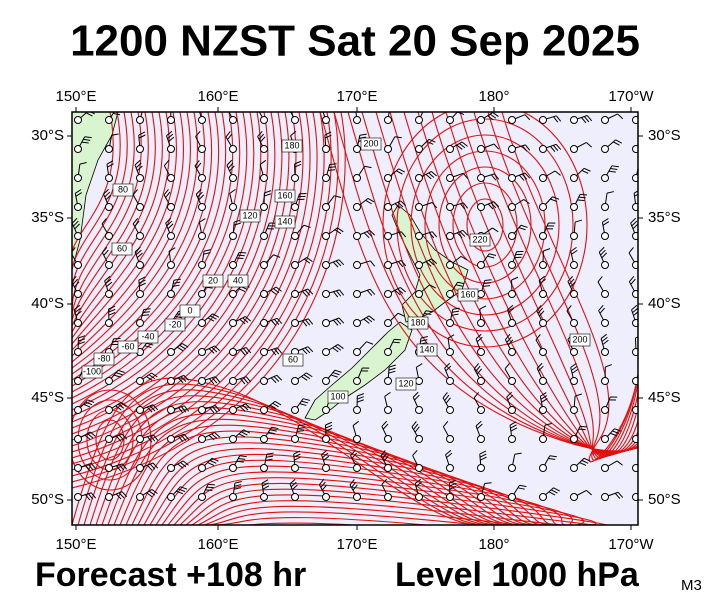 The height and width of the screenshot is (600, 711). Describe the element at coordinates (664, 135) in the screenshot. I see `lat-label-right: 30°S` at that location.